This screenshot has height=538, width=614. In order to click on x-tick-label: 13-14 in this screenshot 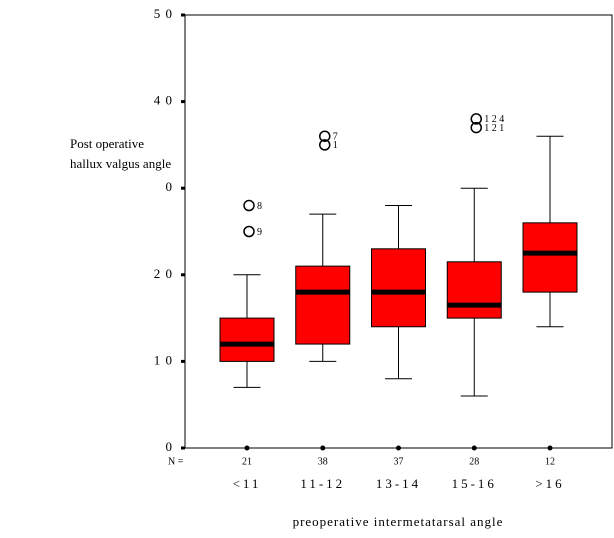, I will do `click(398, 483)`.